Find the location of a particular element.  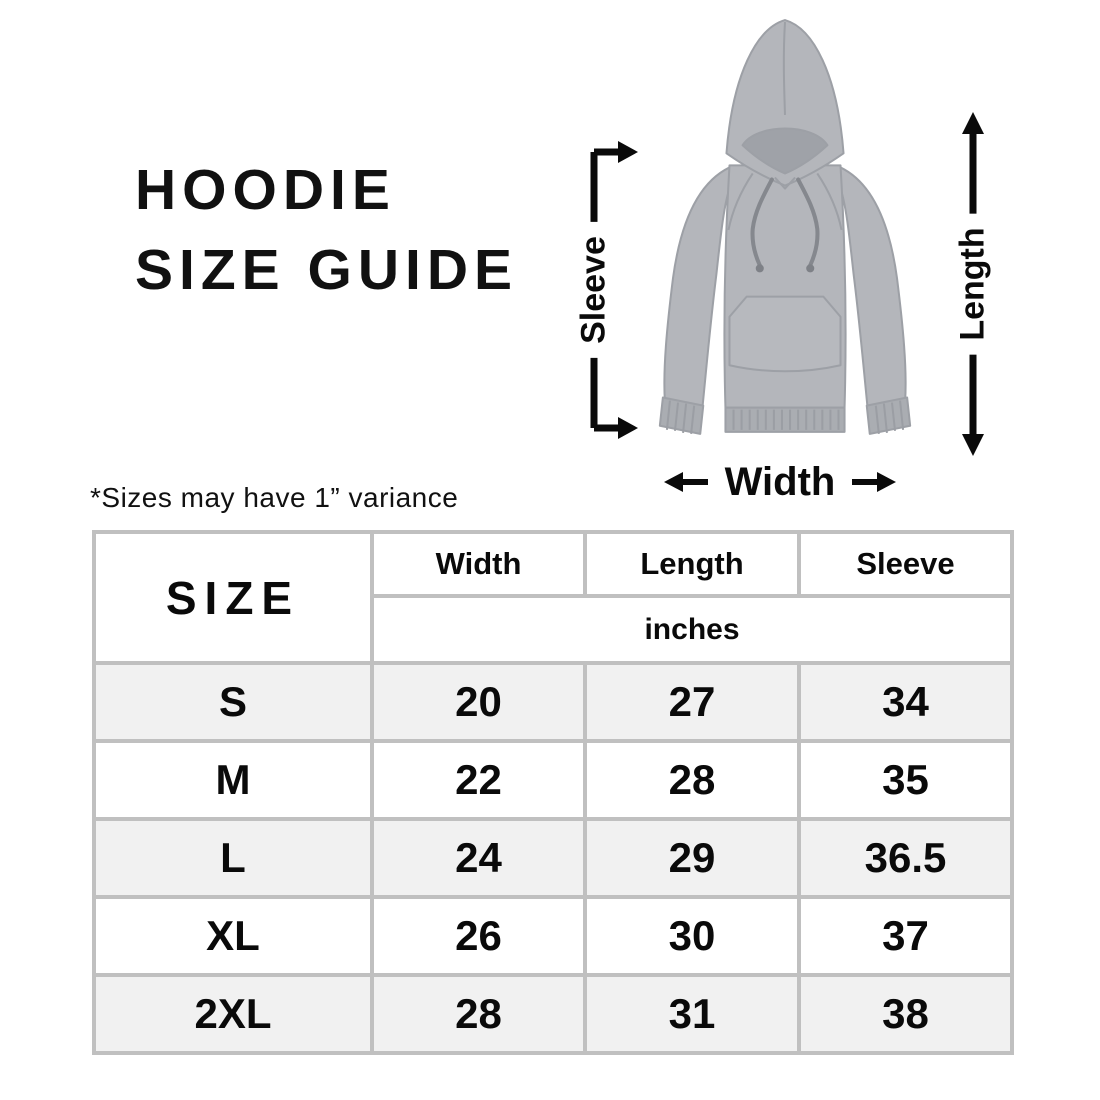

sleeve-cell: 37 is located at coordinates (905, 936).